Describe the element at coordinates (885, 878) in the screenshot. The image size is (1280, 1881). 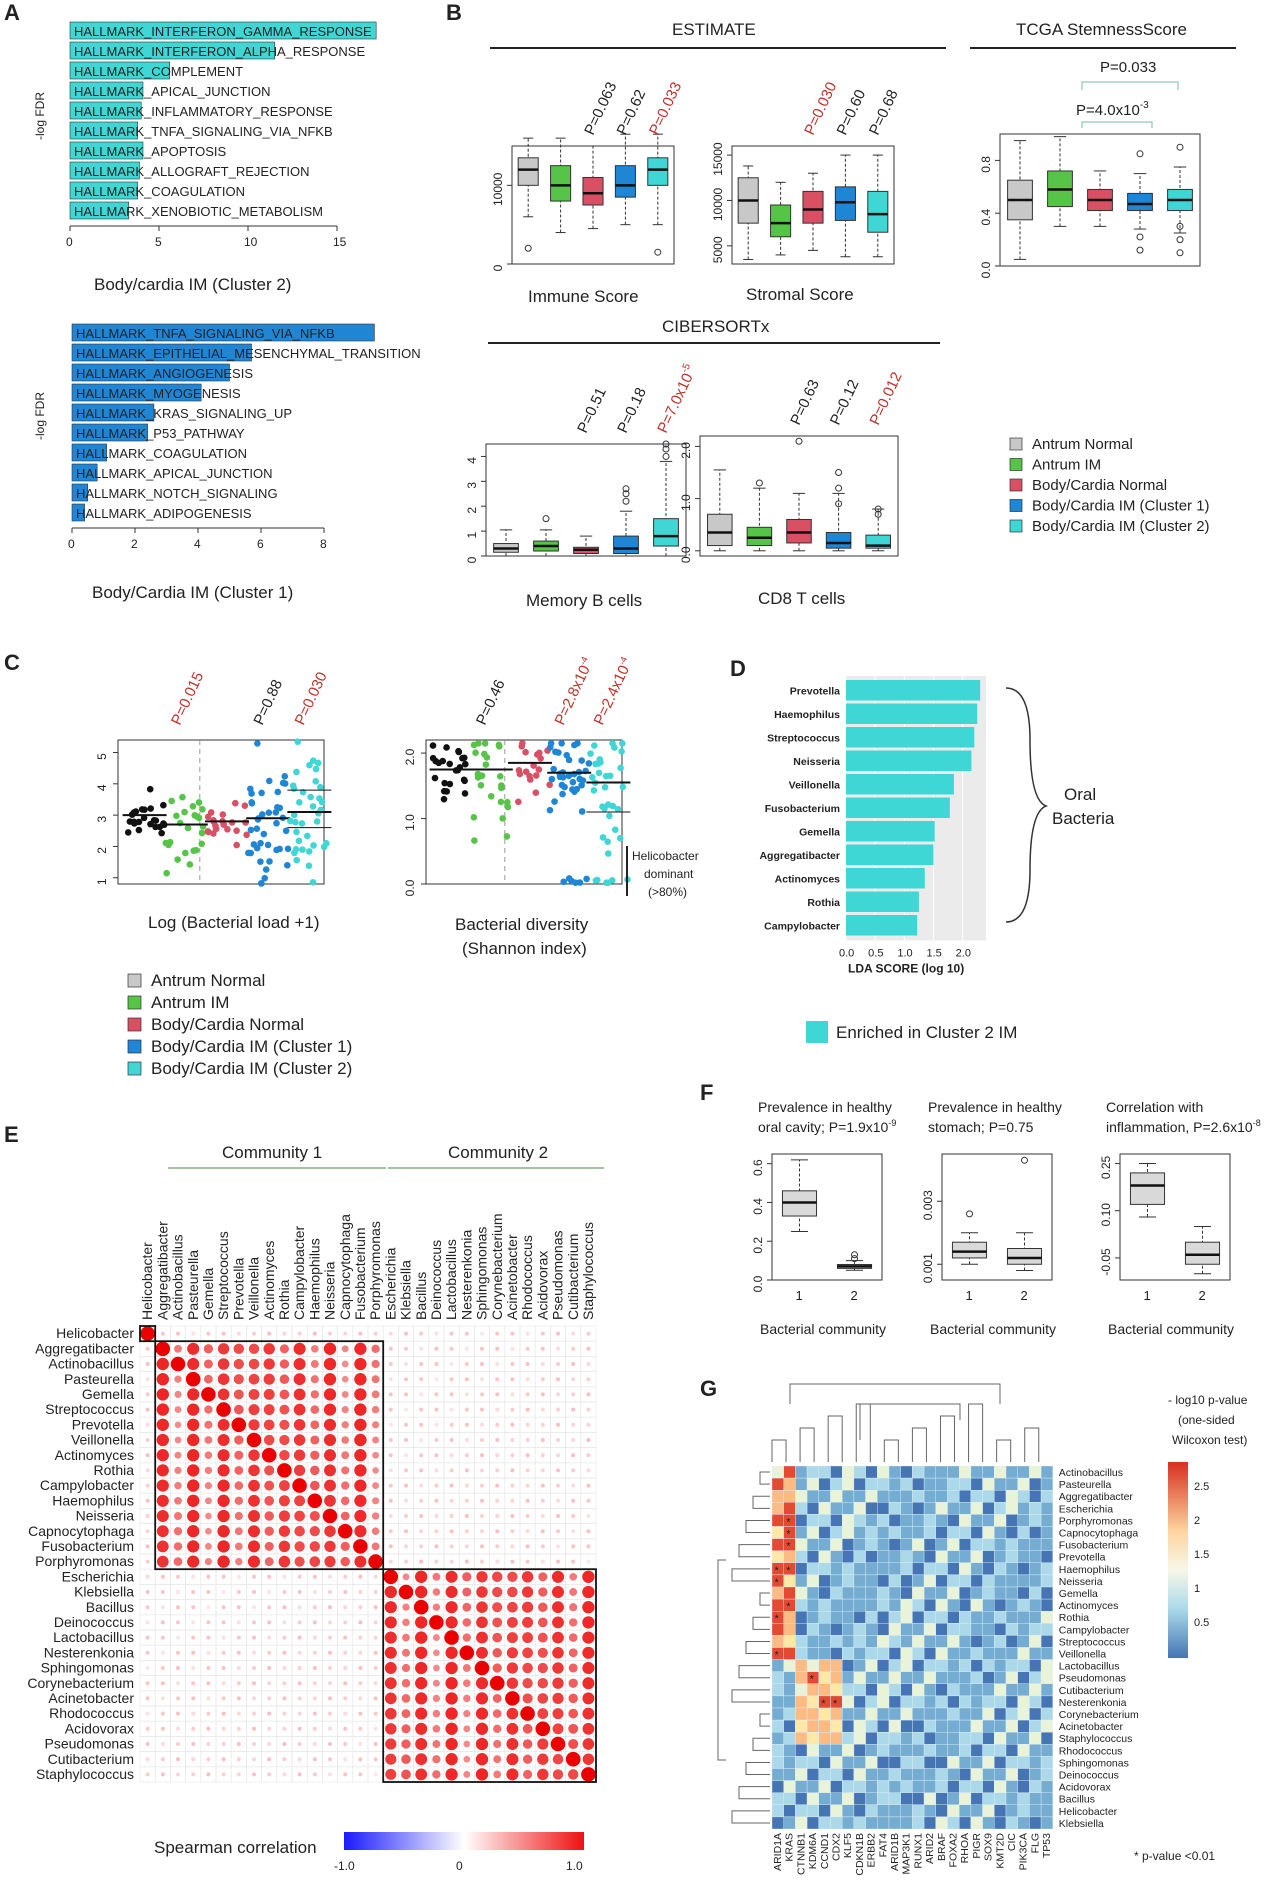
I see `lda-bar` at that location.